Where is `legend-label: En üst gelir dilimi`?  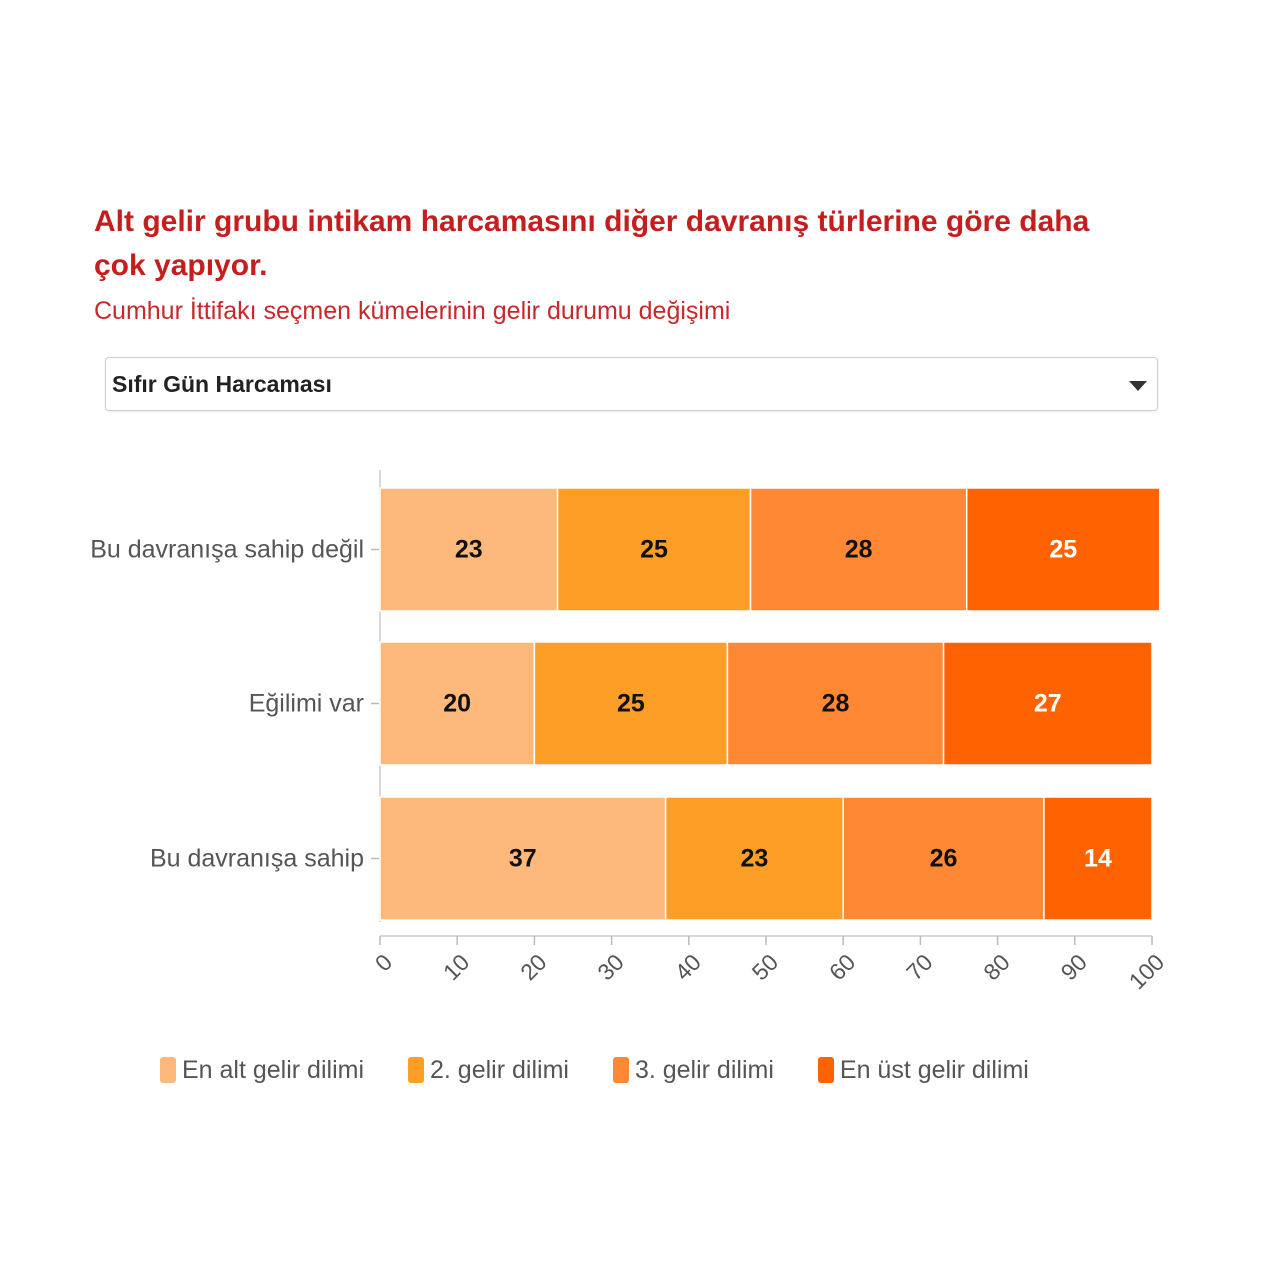
legend-label: En üst gelir dilimi is located at coordinates (934, 1069).